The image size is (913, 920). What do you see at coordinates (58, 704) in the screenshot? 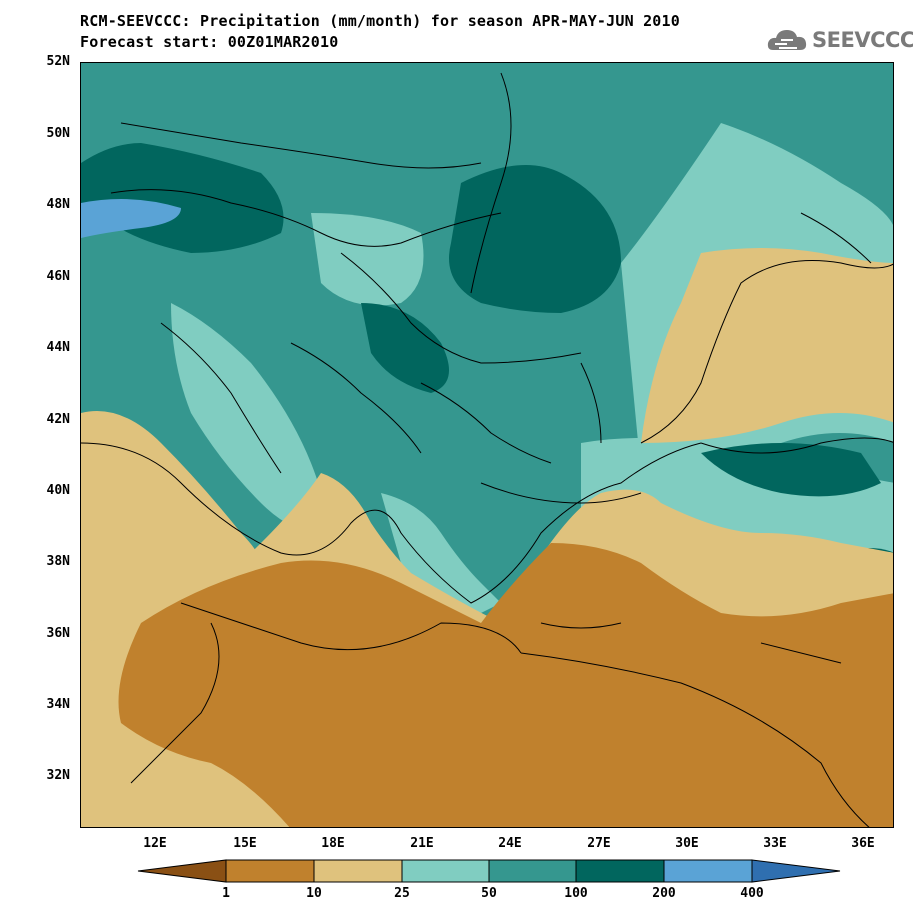
I see `lat-label: 34N` at bounding box center [58, 704].